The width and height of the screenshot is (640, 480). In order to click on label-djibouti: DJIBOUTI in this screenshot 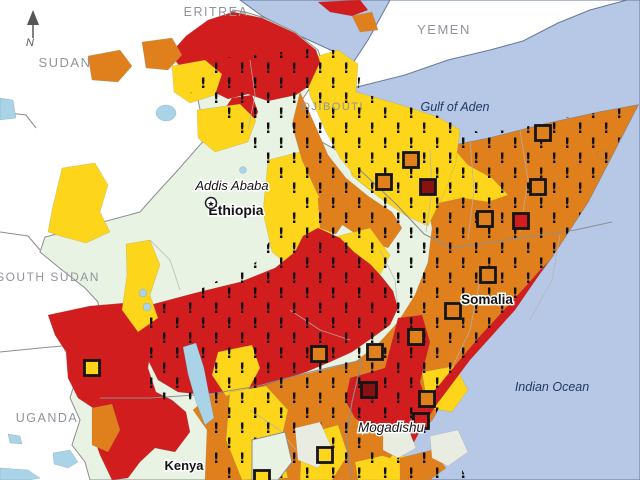, I will do `click(333, 107)`.